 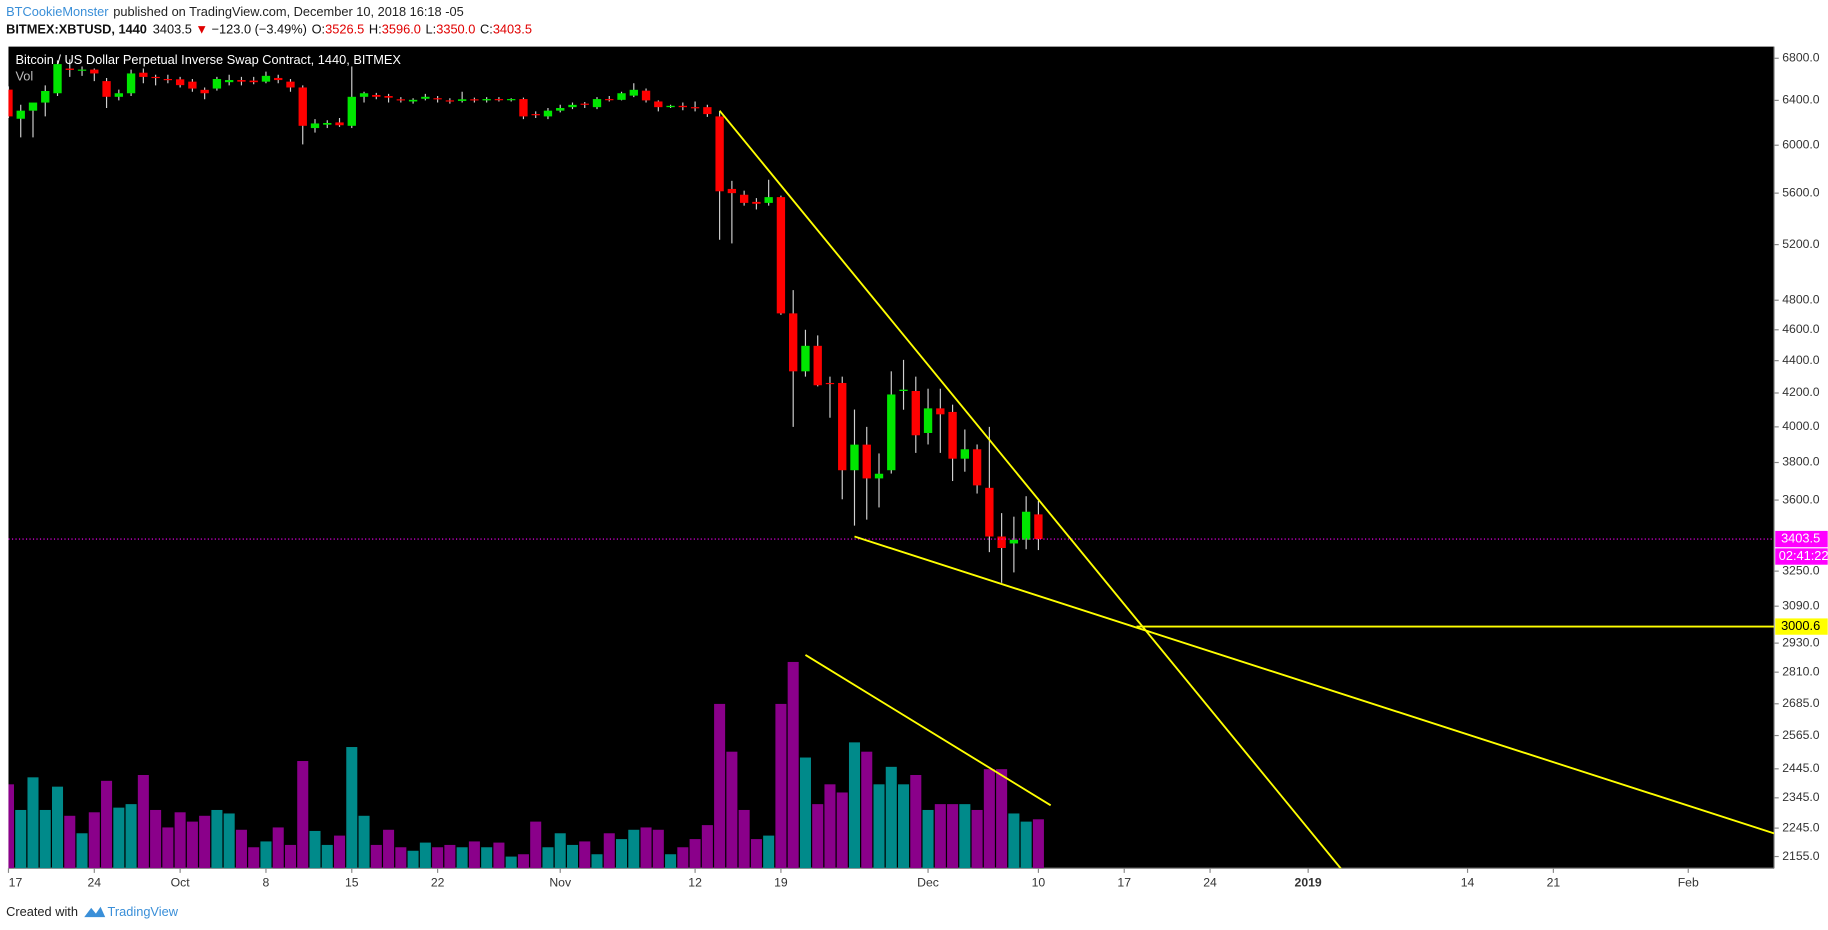 I want to click on author-link: BTCookieMonster, so click(x=57, y=11).